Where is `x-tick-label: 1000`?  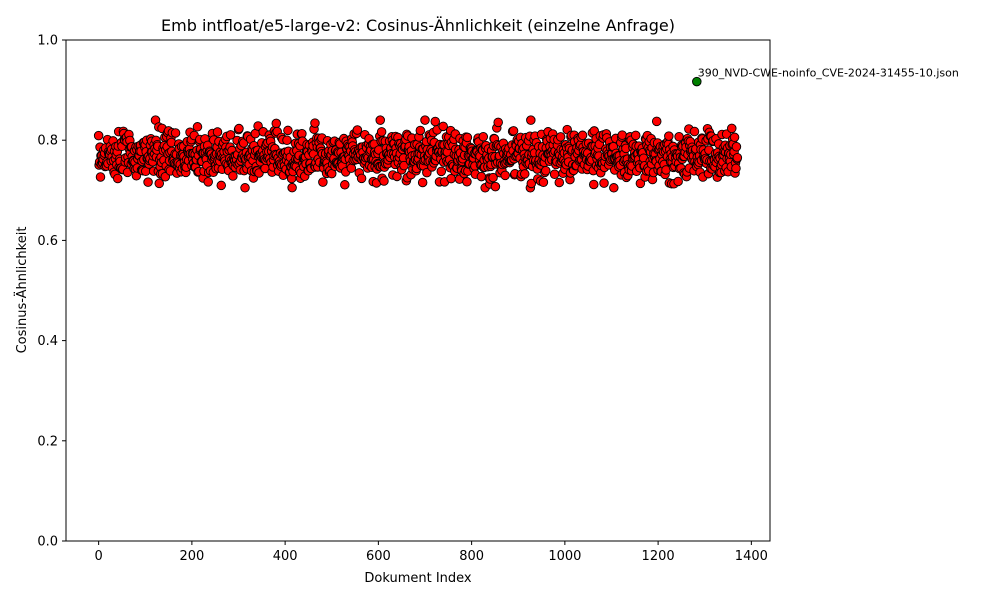 x-tick-label: 1000 is located at coordinates (564, 556).